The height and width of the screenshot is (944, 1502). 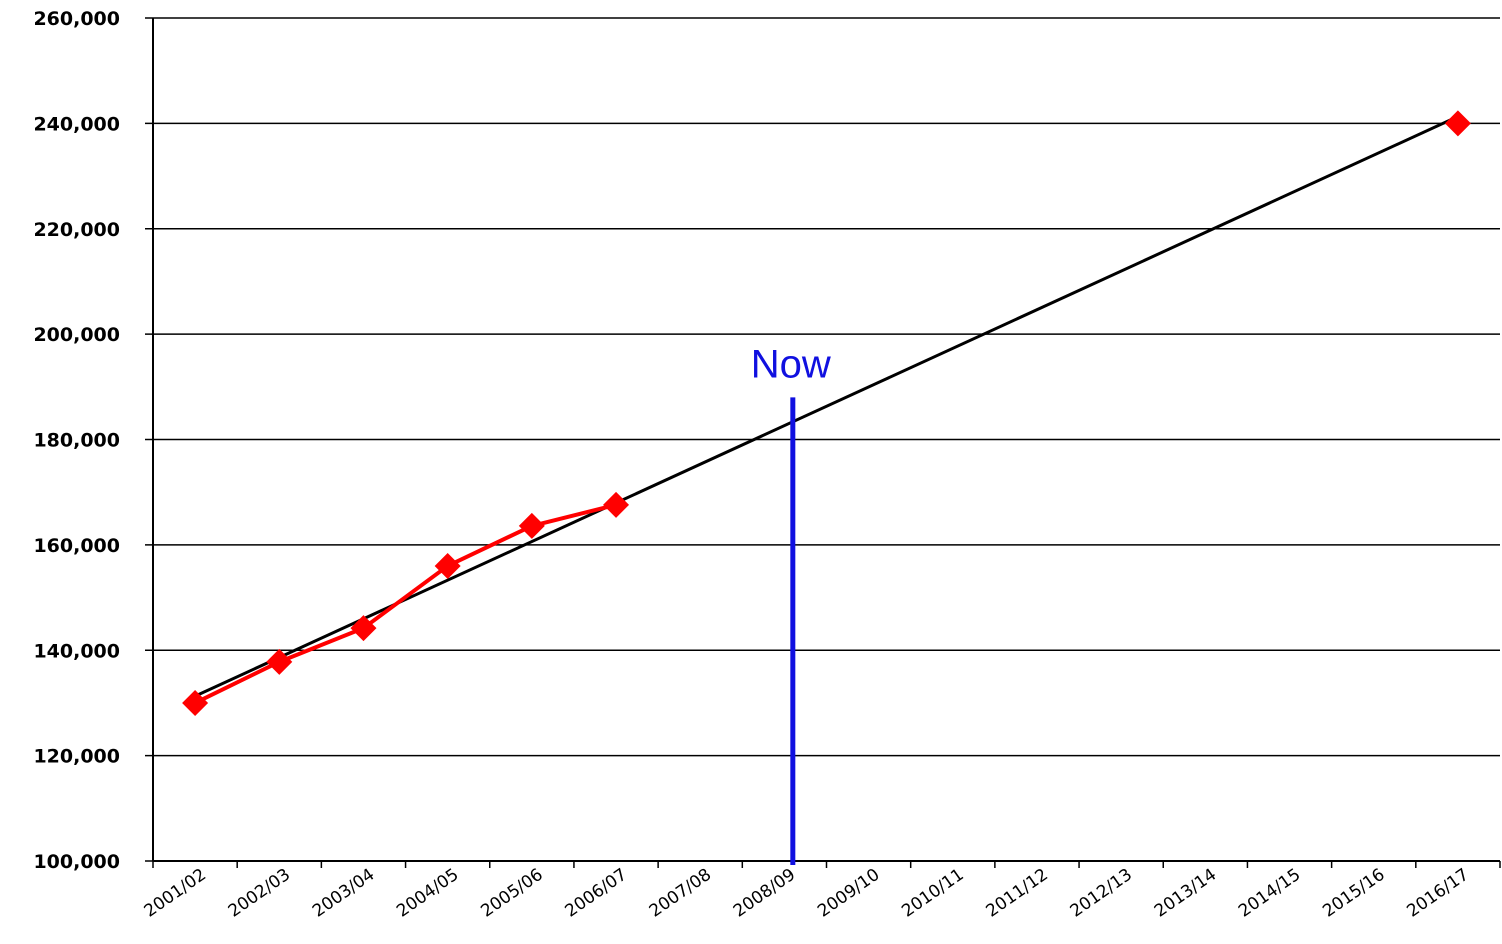 What do you see at coordinates (259, 893) in the screenshot?
I see `x-tick-label: 2002/03` at bounding box center [259, 893].